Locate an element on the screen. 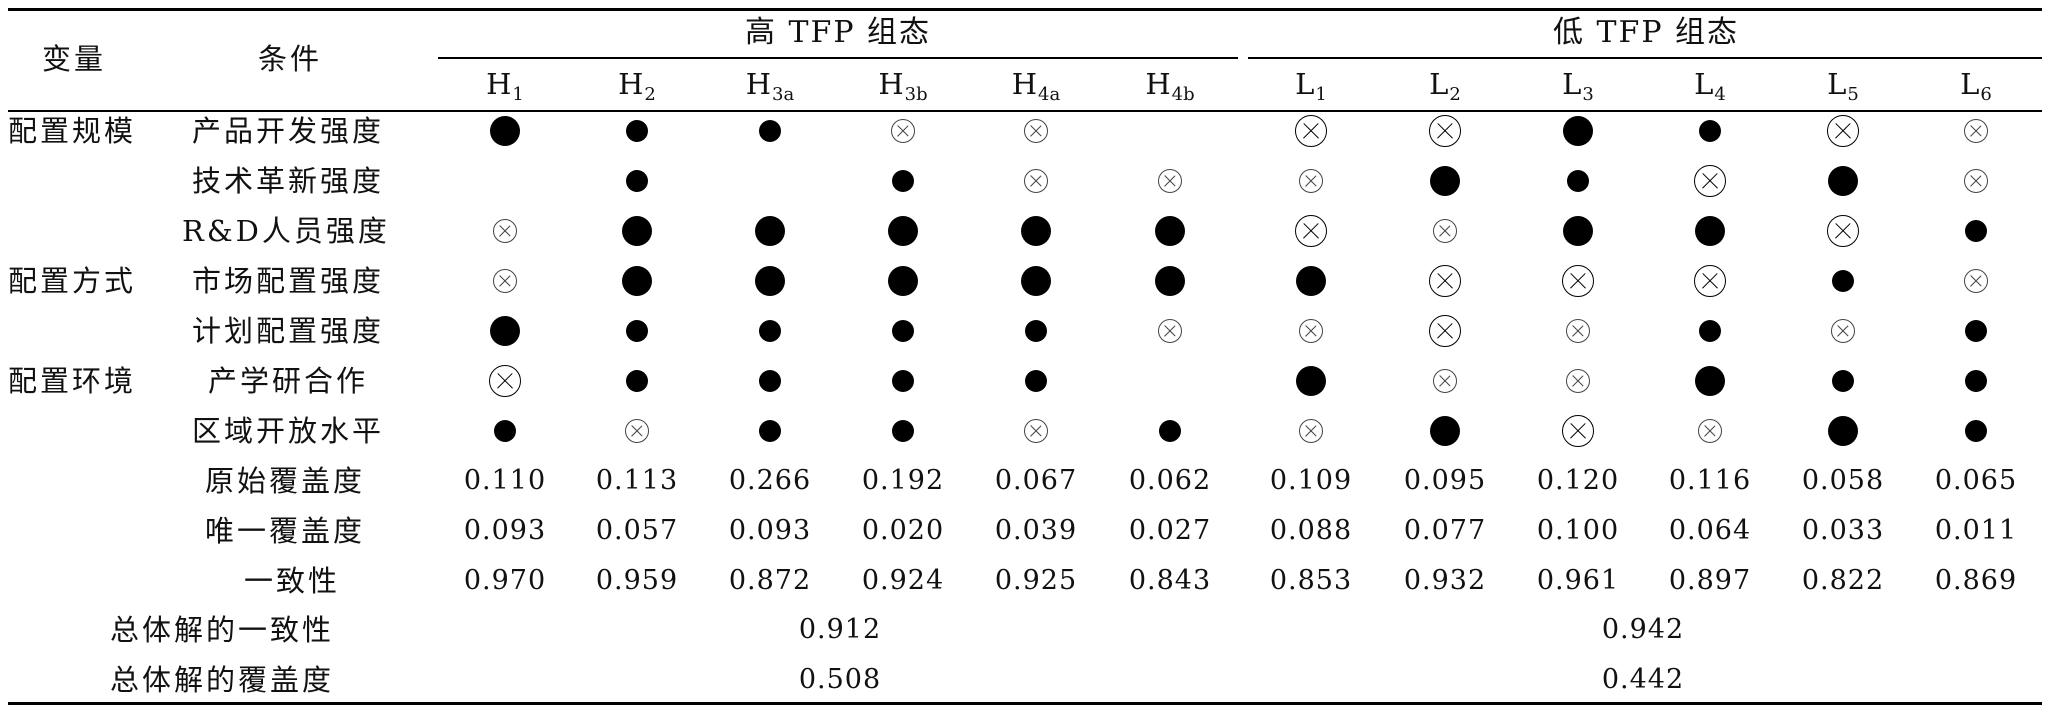 The height and width of the screenshot is (720, 2048). metric-value: 0.822 is located at coordinates (1843, 580).